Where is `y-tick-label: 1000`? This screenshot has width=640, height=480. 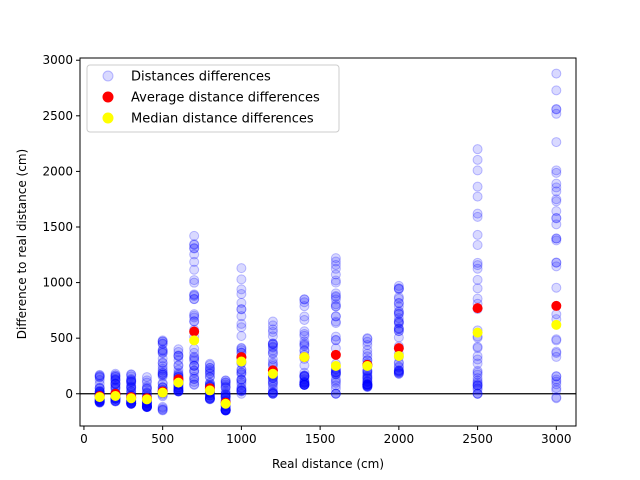 y-tick-label: 1000 is located at coordinates (57, 283).